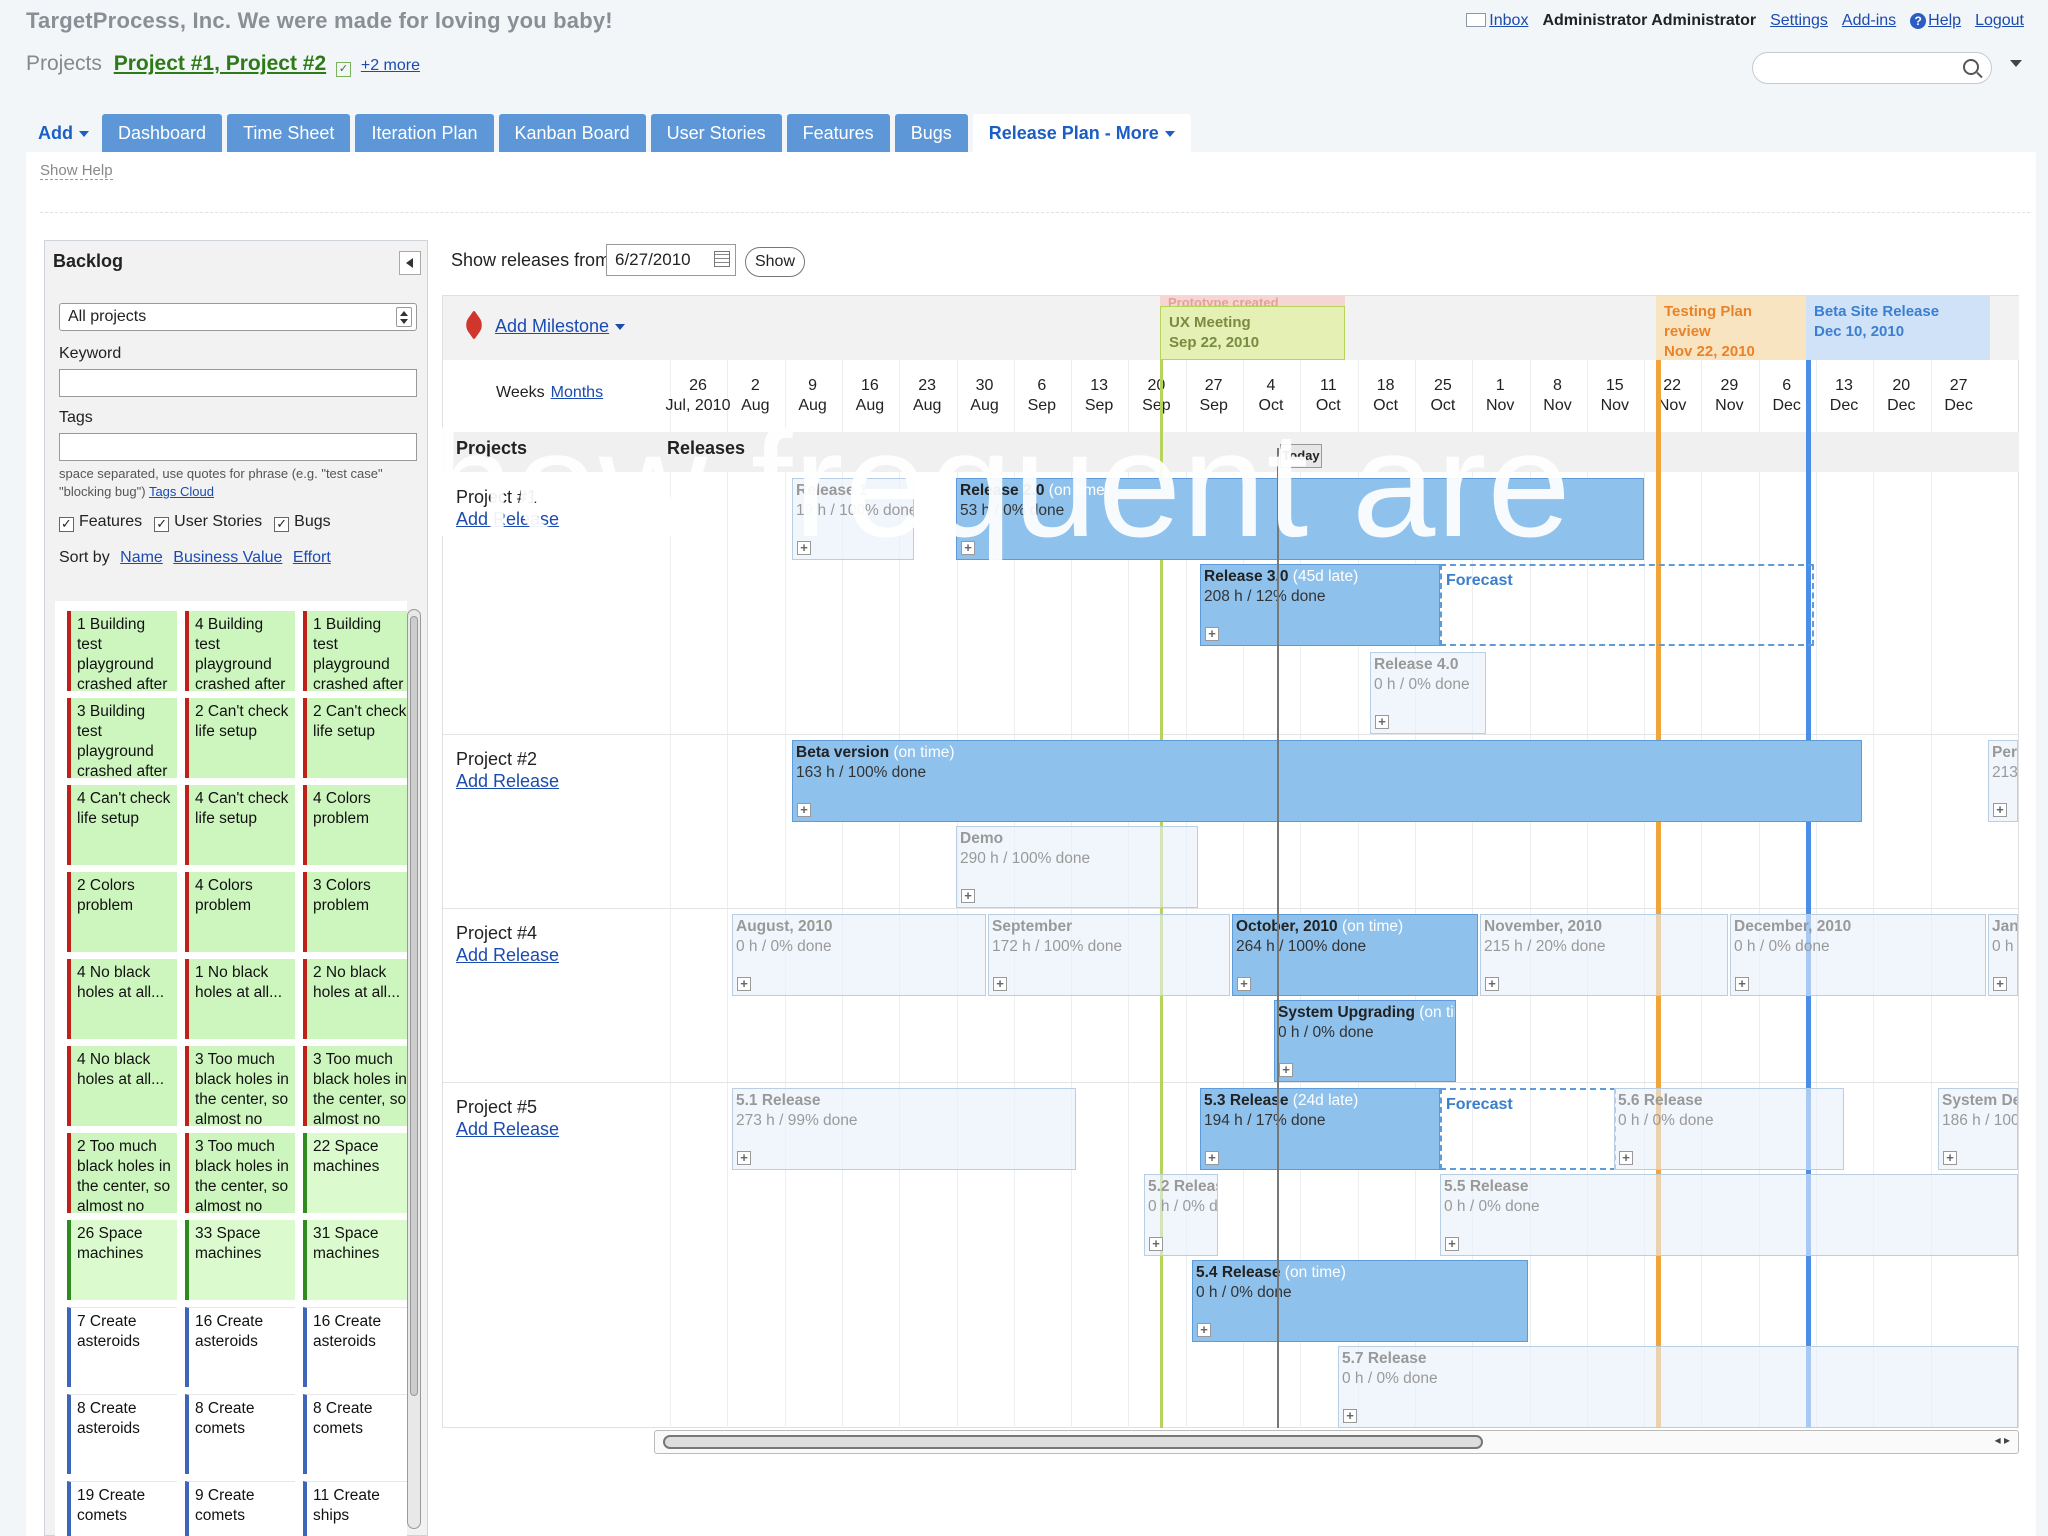 This screenshot has height=1536, width=2048. I want to click on backlog-card: 26 Space machines, so click(122, 1260).